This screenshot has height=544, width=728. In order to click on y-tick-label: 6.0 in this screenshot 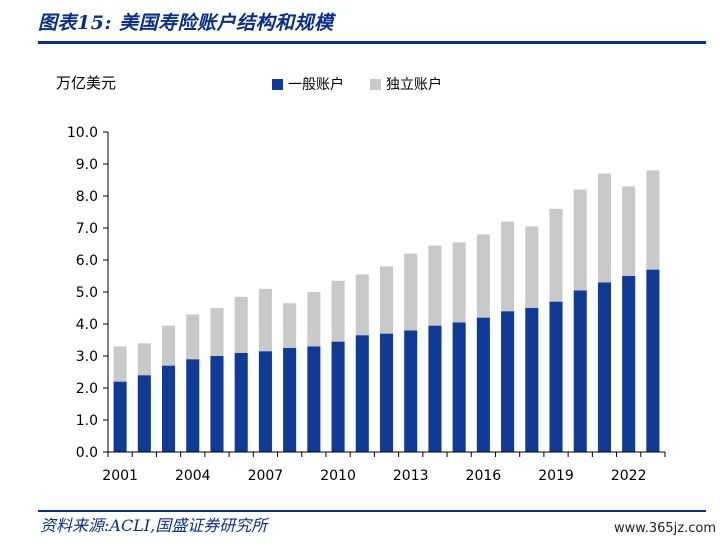, I will do `click(87, 261)`.